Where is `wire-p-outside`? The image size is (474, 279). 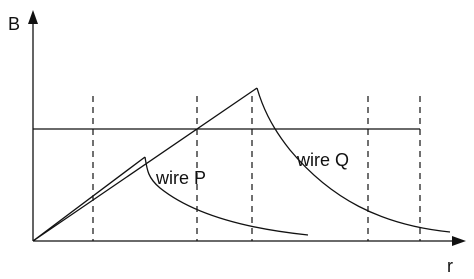 wire-p-outside is located at coordinates (226, 196).